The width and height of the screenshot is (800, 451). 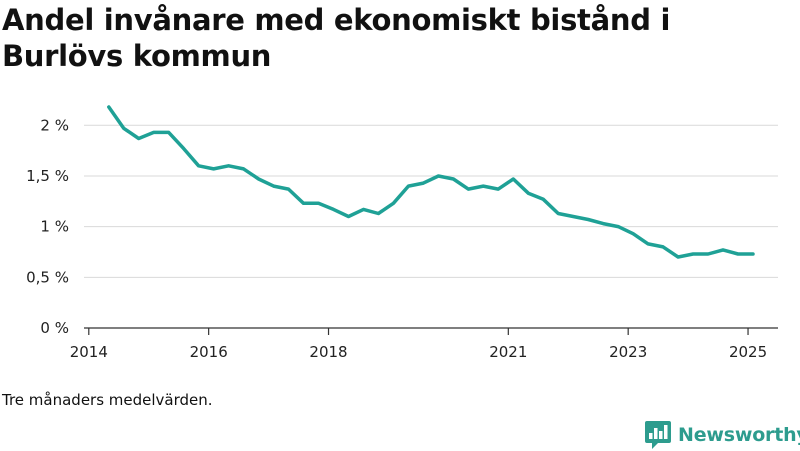 I want to click on x-axis-ticks: 2014 2016 2018 2021 2023 2025, so click(x=418, y=344).